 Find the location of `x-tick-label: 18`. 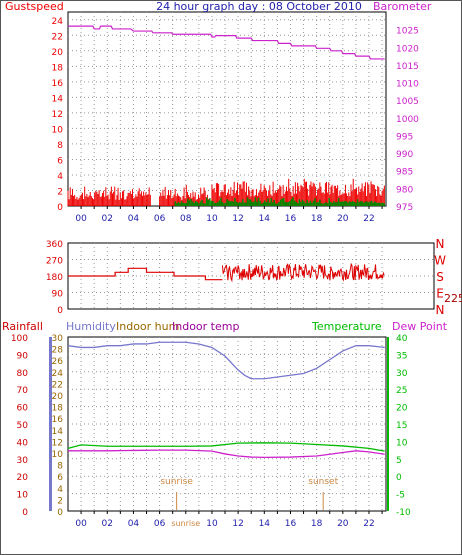

x-tick-label: 18 is located at coordinates (317, 219).